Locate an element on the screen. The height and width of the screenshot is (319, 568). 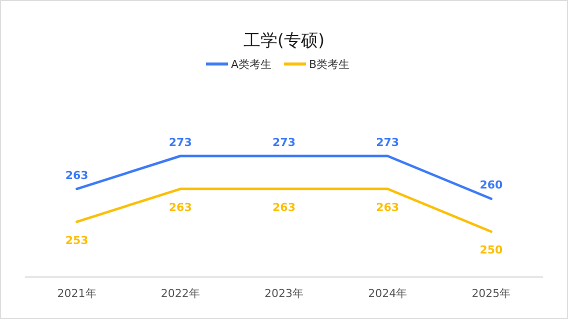
x-tick-label: 2025年 is located at coordinates (491, 293).